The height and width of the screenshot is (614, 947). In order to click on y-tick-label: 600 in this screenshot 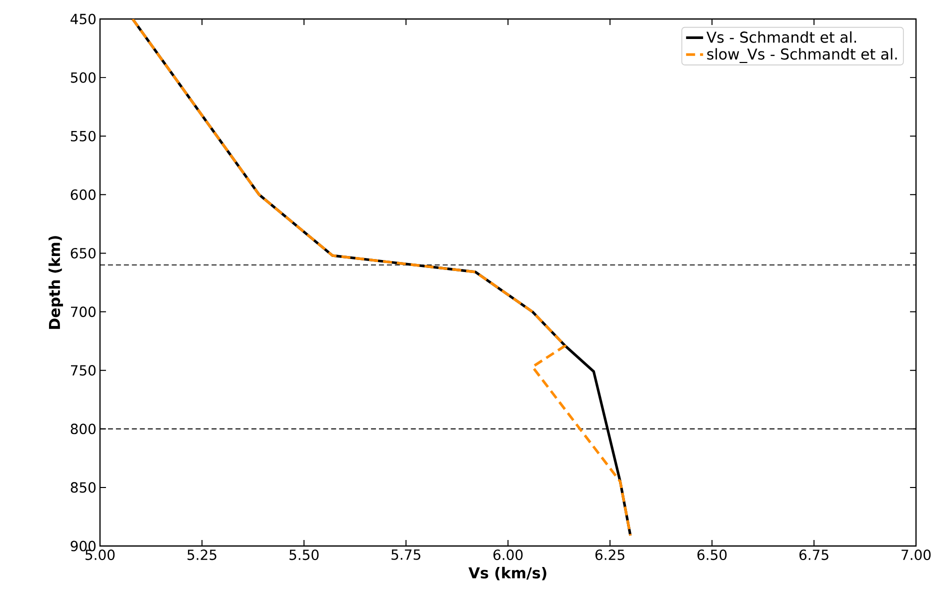, I will do `click(83, 194)`.